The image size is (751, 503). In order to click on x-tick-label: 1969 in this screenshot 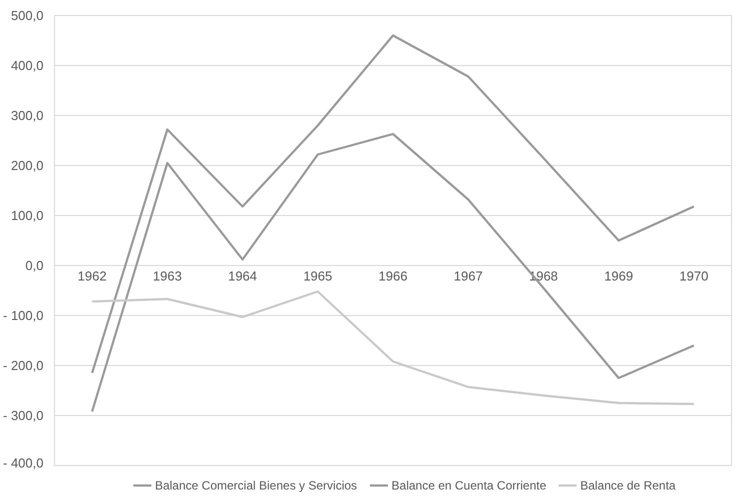, I will do `click(619, 276)`.